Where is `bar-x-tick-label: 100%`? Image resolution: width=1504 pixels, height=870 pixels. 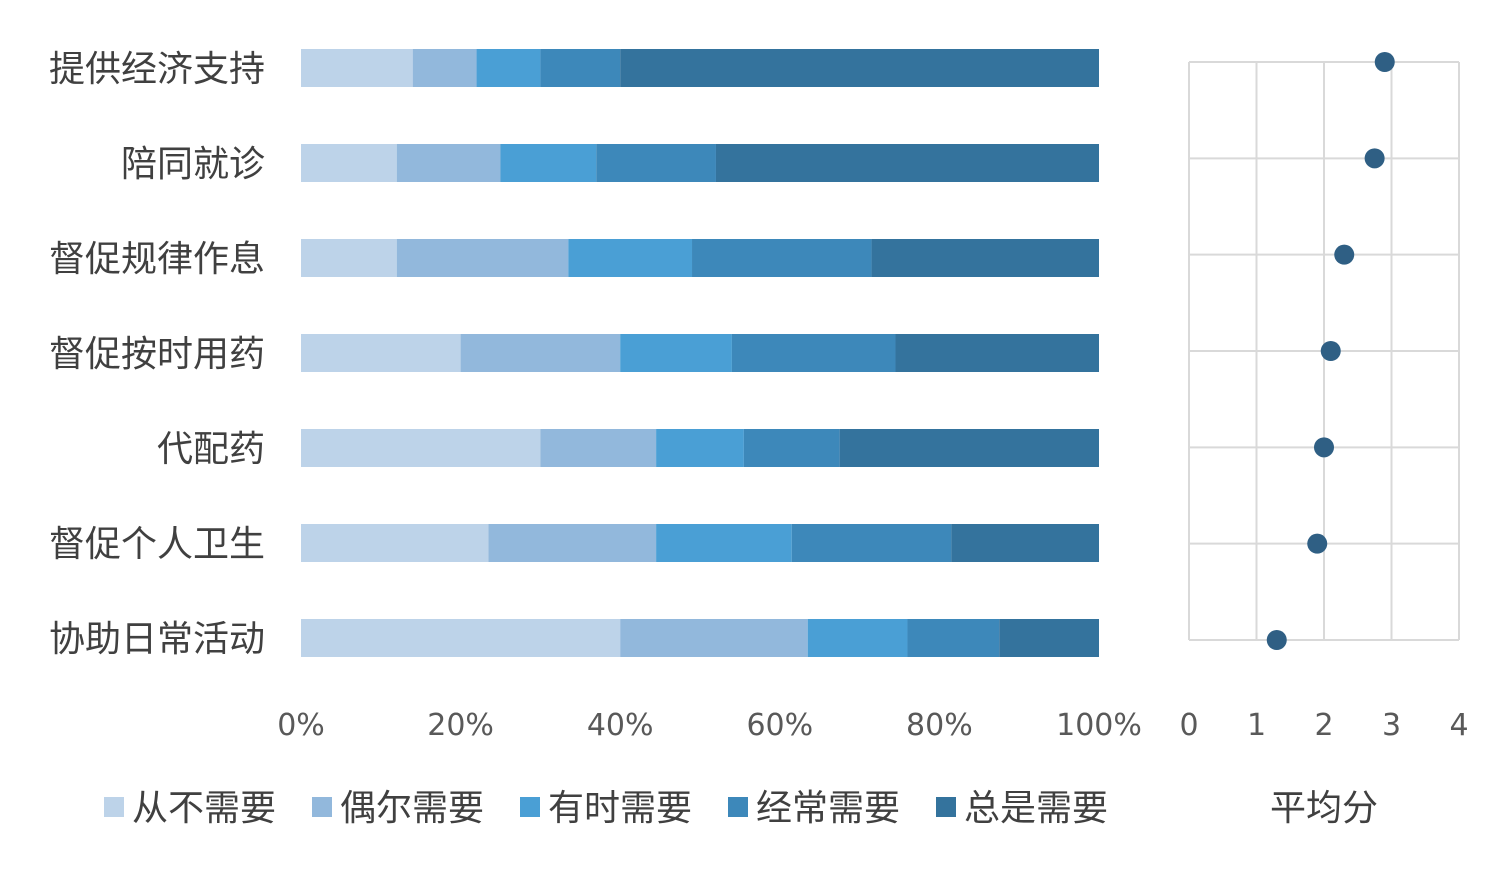
bar-x-tick-label: 100% is located at coordinates (1099, 725).